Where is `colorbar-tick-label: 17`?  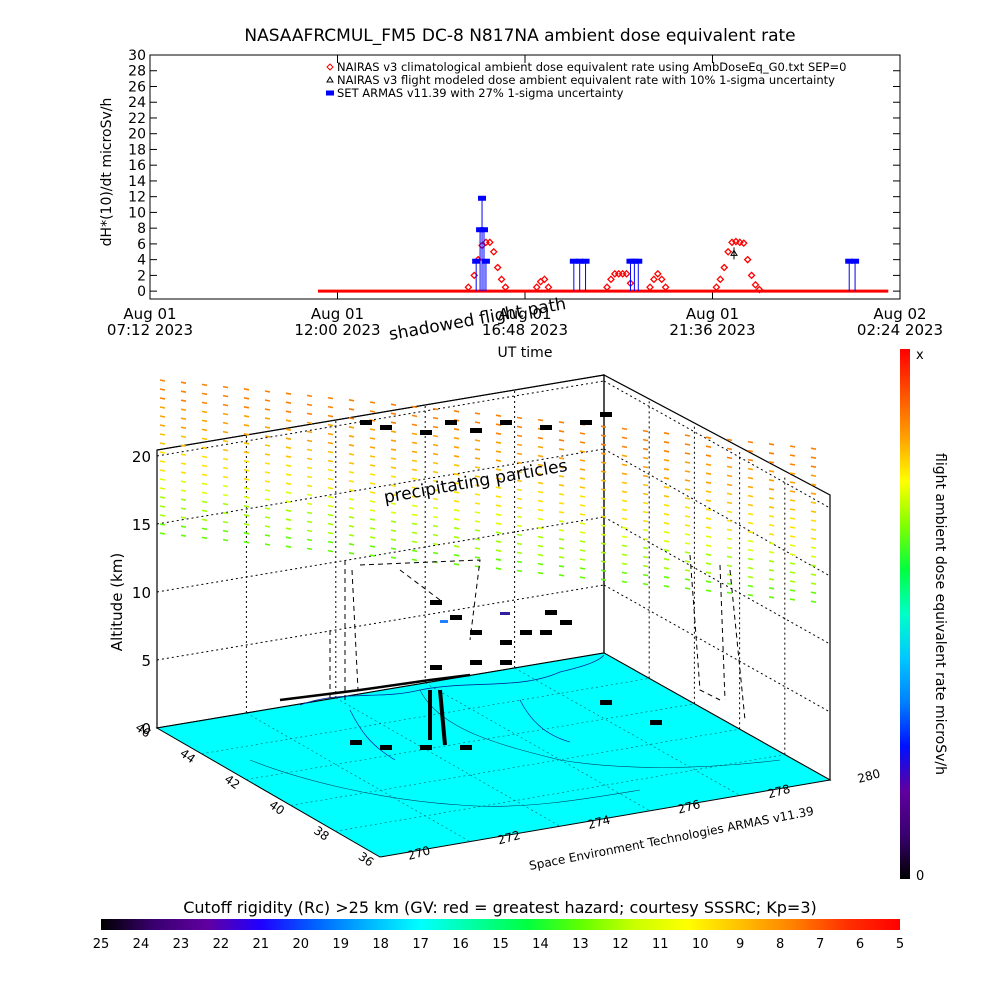
colorbar-tick-label: 17 is located at coordinates (420, 944).